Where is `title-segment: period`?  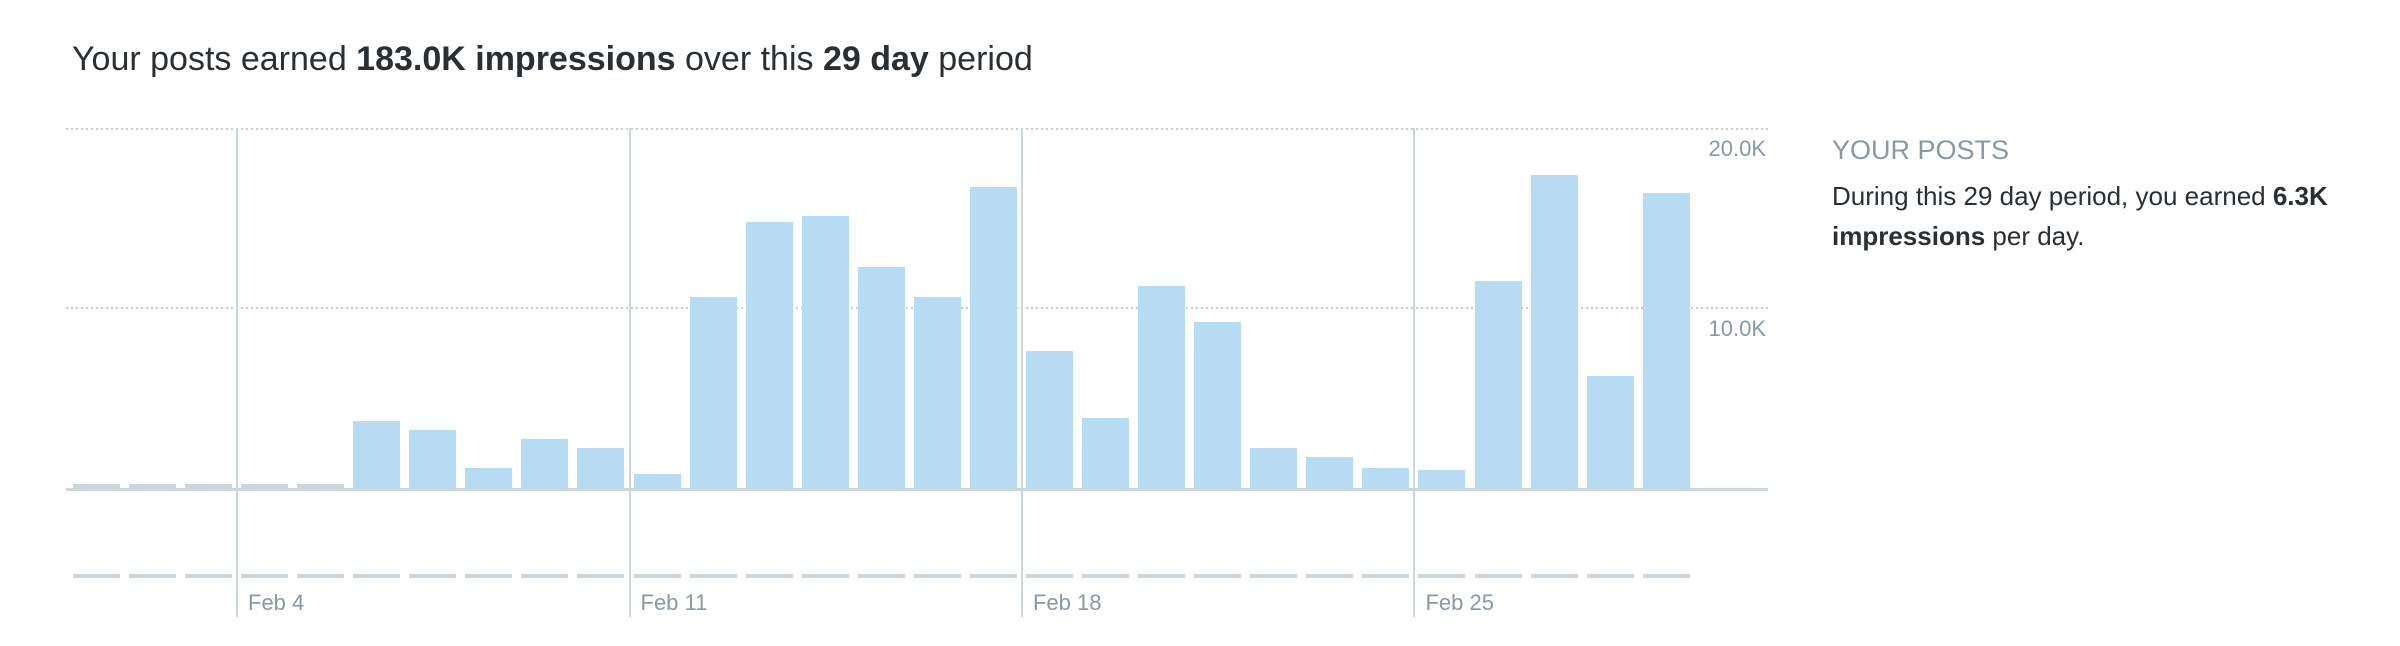 title-segment: period is located at coordinates (980, 59).